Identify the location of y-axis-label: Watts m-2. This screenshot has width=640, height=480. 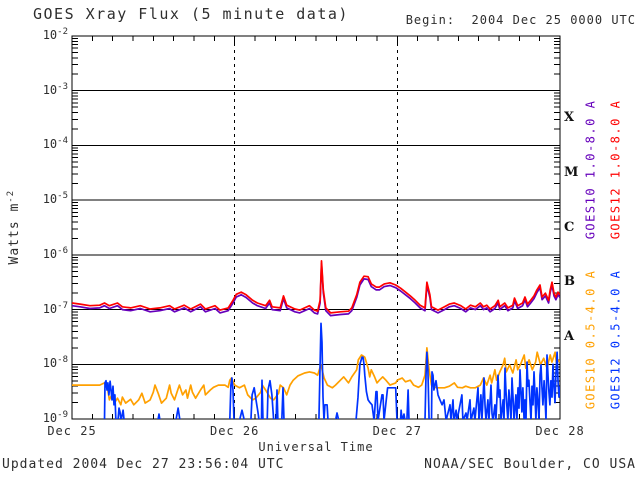
(14, 227).